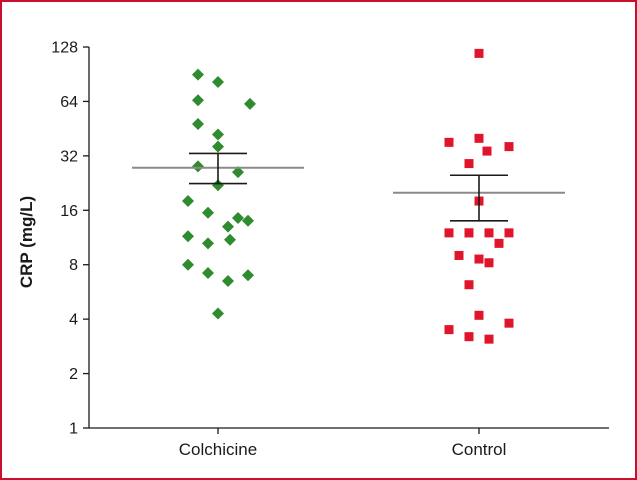 Image resolution: width=637 pixels, height=480 pixels. What do you see at coordinates (64, 48) in the screenshot?
I see `y-tick-label: 128` at bounding box center [64, 48].